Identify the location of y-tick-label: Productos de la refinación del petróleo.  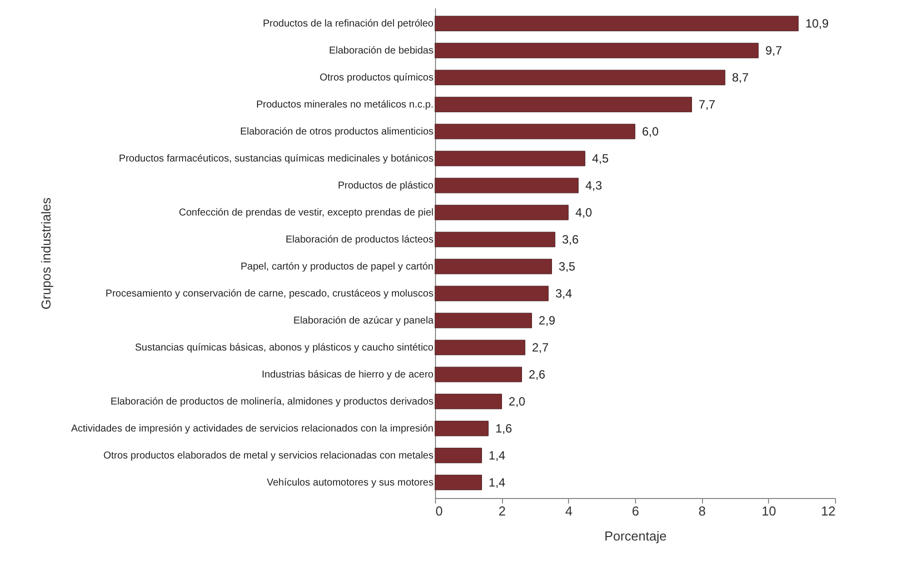
(348, 24).